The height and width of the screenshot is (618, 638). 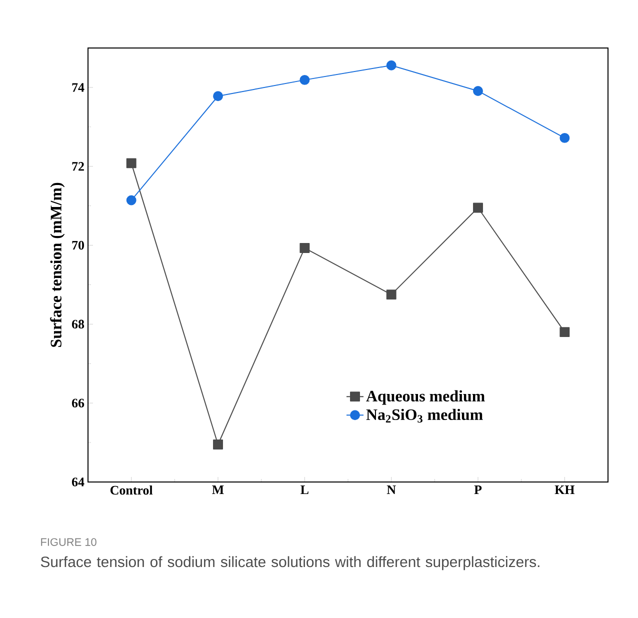 What do you see at coordinates (78, 482) in the screenshot?
I see `y-tick-label: 64` at bounding box center [78, 482].